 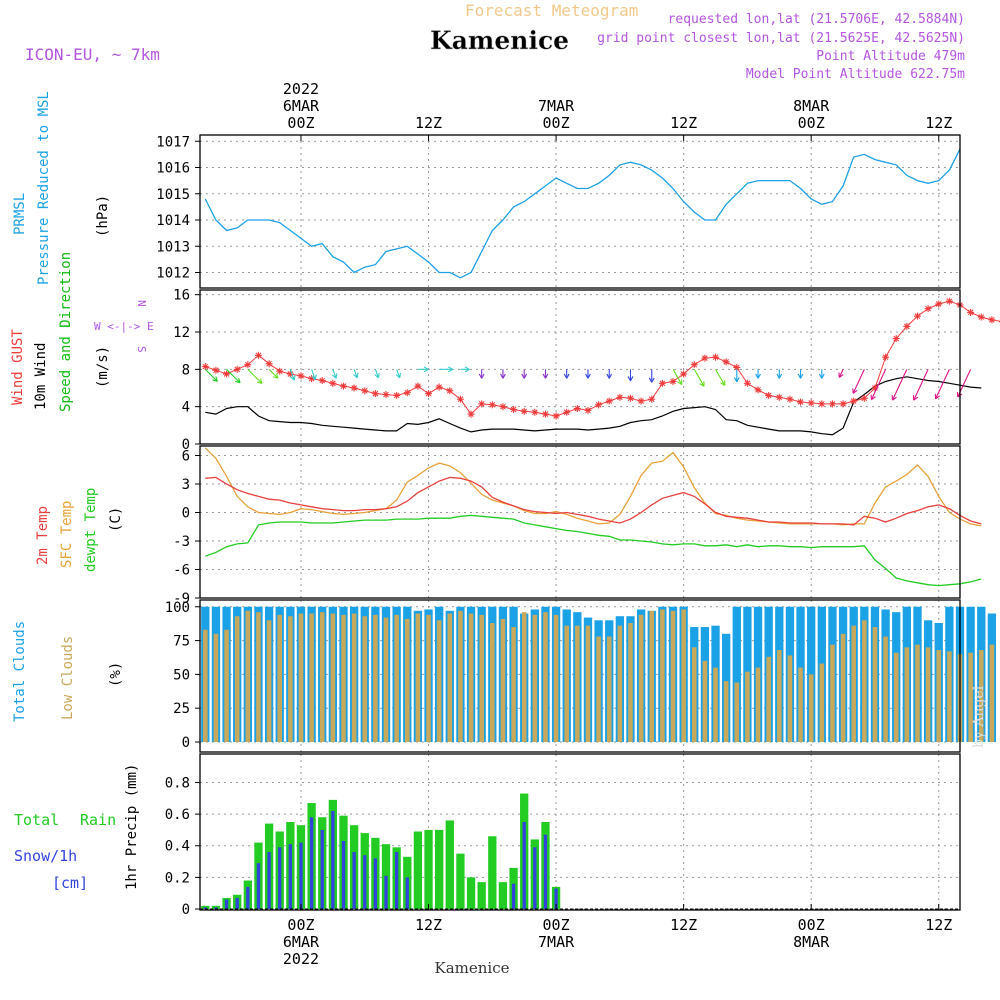 I want to click on model-altitude: Model Point Altitude 622.75m, so click(x=855, y=74).